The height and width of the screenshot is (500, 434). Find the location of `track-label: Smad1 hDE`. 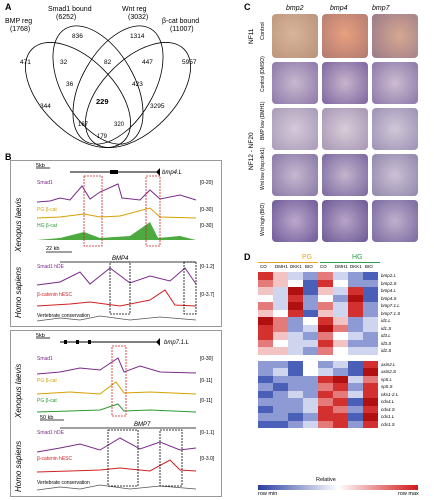

track-label: Smad1 hDE is located at coordinates (50, 433).